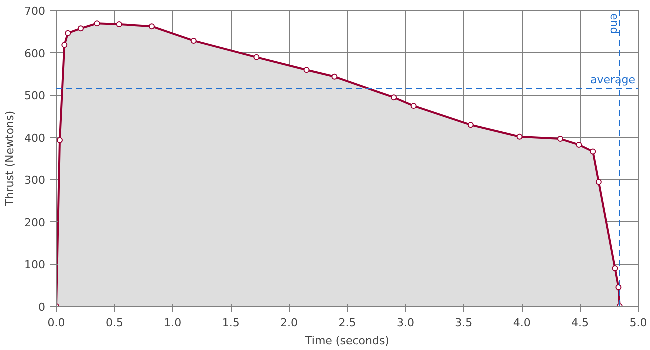 This screenshot has width=650, height=350. Describe the element at coordinates (35, 138) in the screenshot. I see `y-tick-label: 400` at that location.